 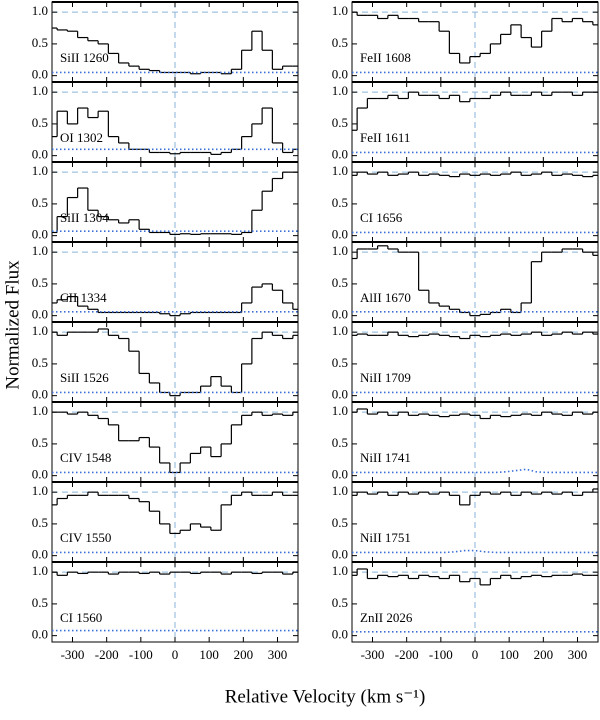 I want to click on panel-label: CII 1334, so click(x=83, y=297).